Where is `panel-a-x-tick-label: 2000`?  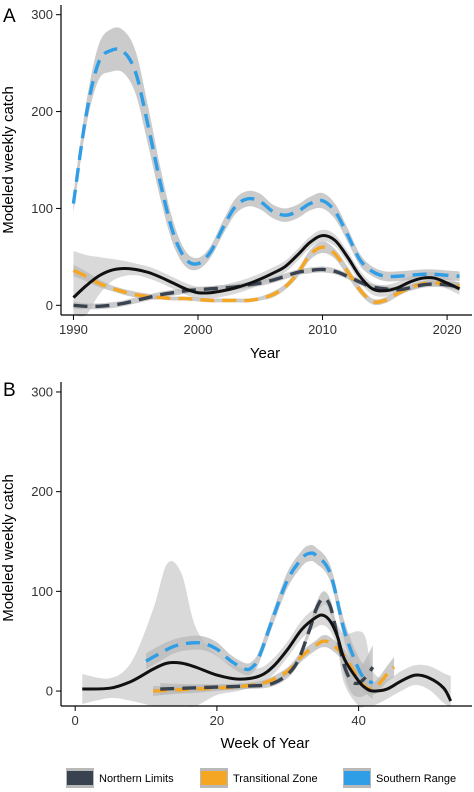 panel-a-x-tick-label: 2000 is located at coordinates (198, 329).